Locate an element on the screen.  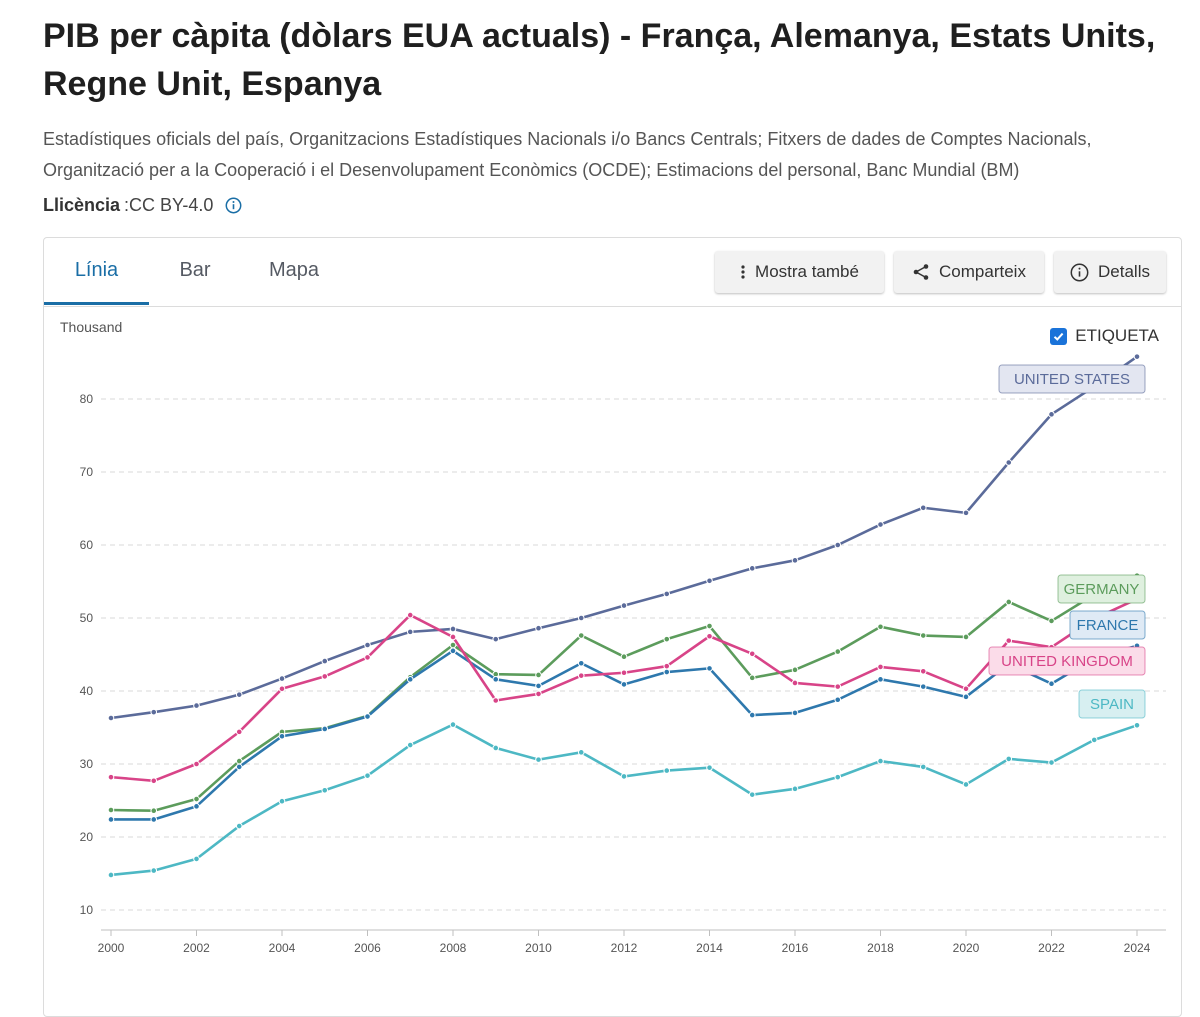
y-tick-label: 30 is located at coordinates (87, 764).